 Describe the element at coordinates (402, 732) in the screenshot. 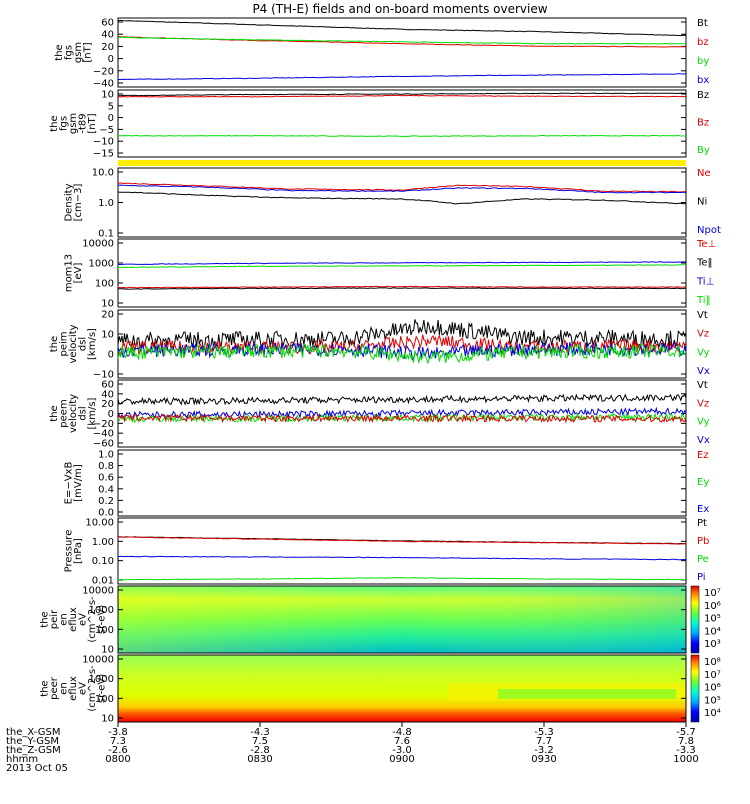

I see `x-axis-value: -4.8` at that location.